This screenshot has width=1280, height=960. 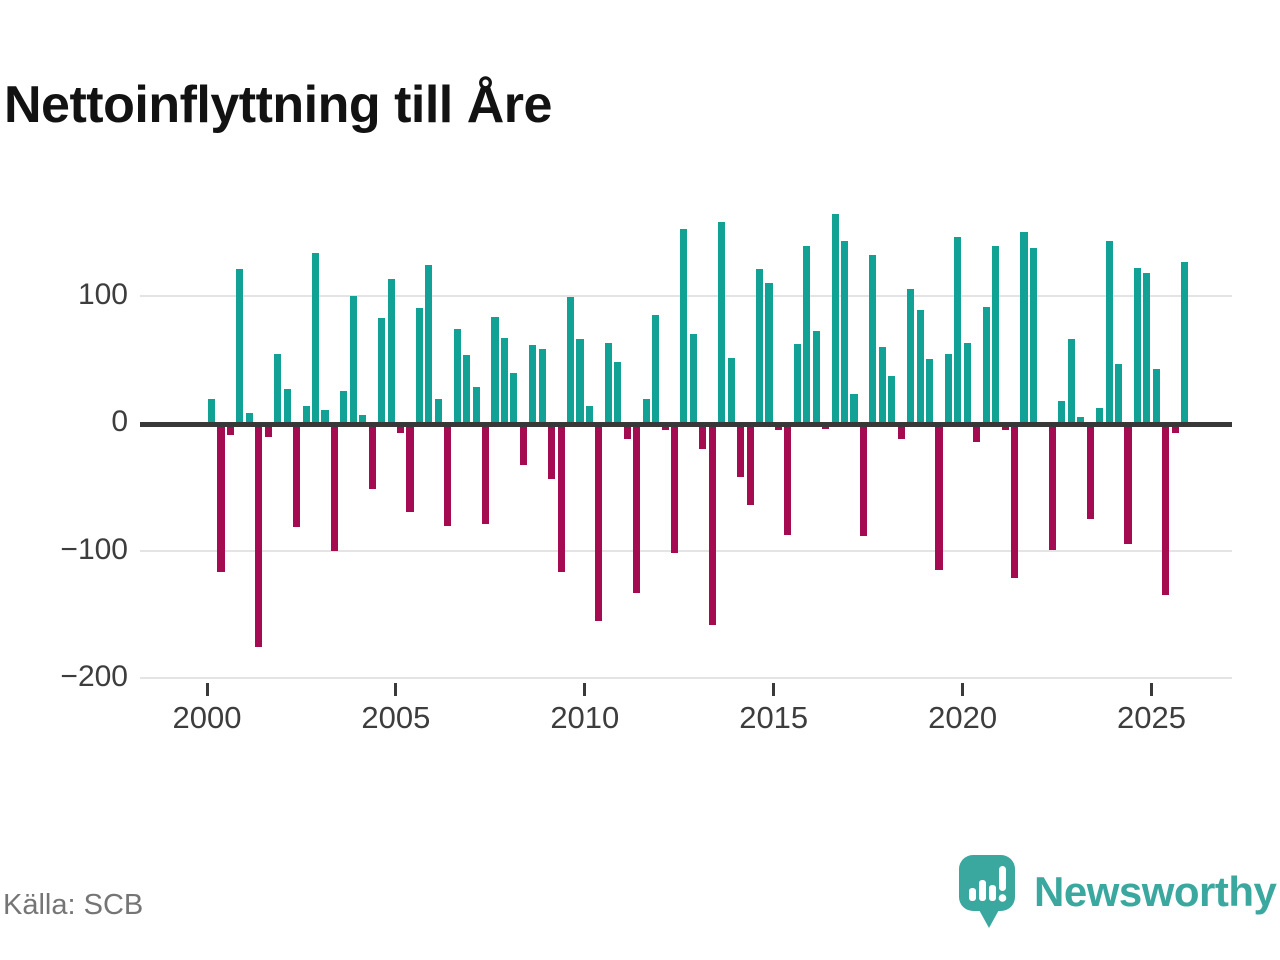 What do you see at coordinates (759, 345) in the screenshot?
I see `bar-2014-q3` at bounding box center [759, 345].